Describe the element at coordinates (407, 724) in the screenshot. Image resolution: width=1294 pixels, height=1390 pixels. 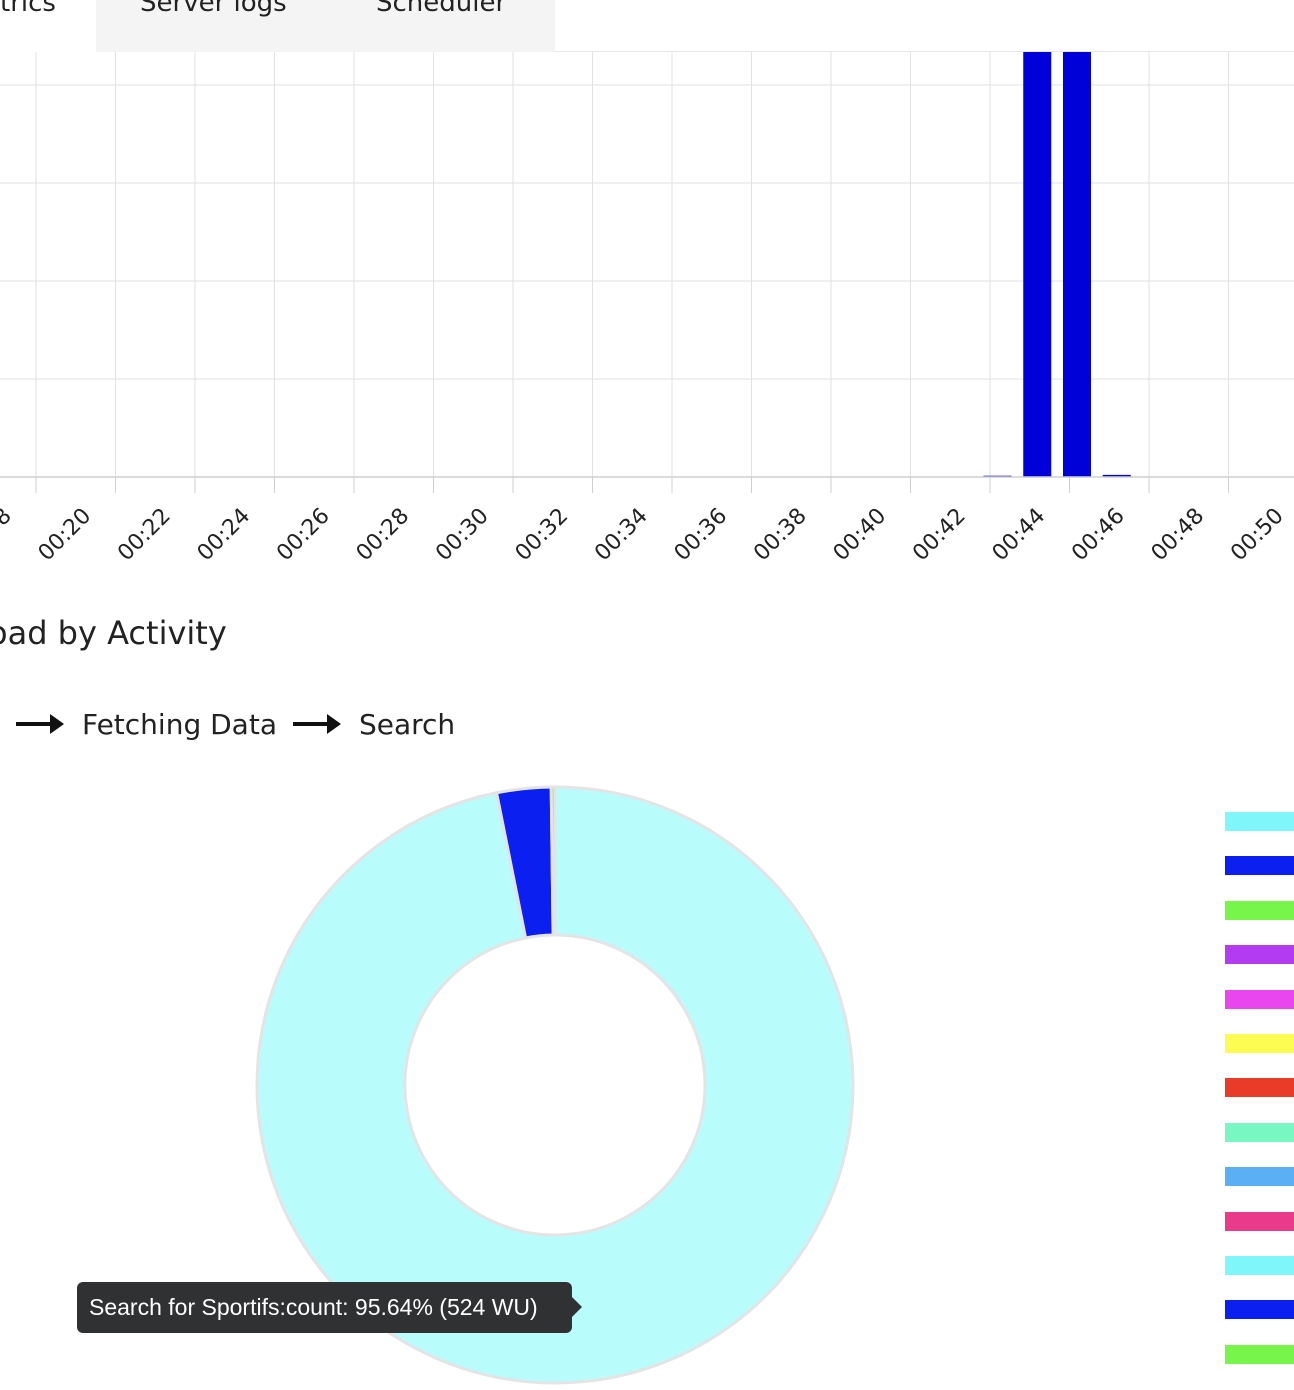
I see `breadcrumb-item-search: Search` at that location.